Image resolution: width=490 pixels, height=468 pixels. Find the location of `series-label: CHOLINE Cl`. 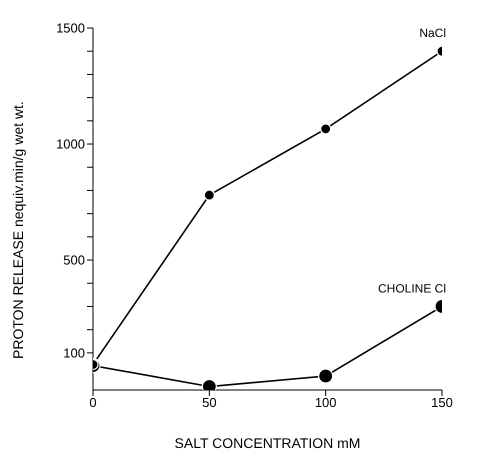

series-label: CHOLINE Cl is located at coordinates (412, 288).